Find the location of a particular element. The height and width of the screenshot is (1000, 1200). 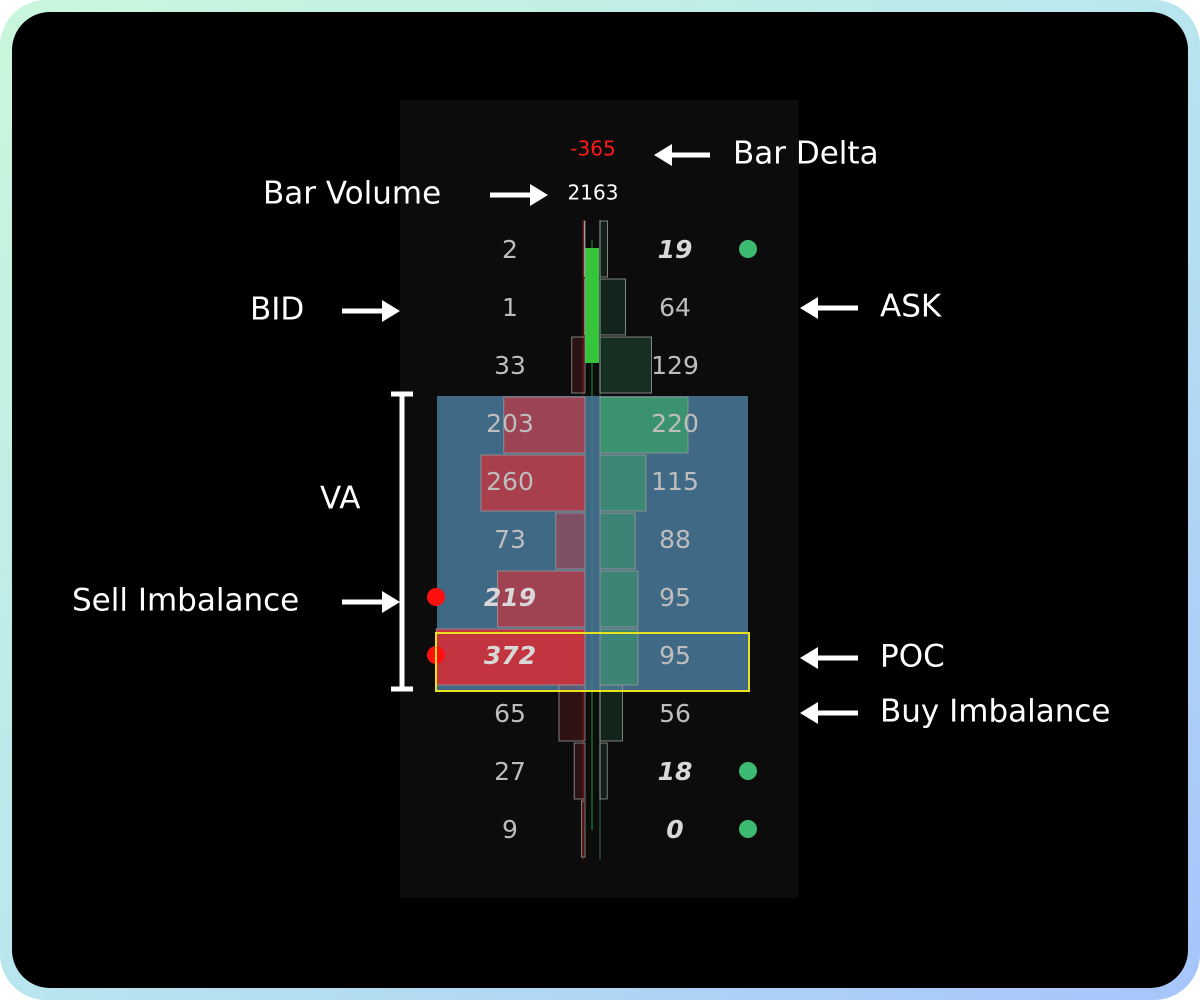

bid-value: 9 is located at coordinates (510, 829).